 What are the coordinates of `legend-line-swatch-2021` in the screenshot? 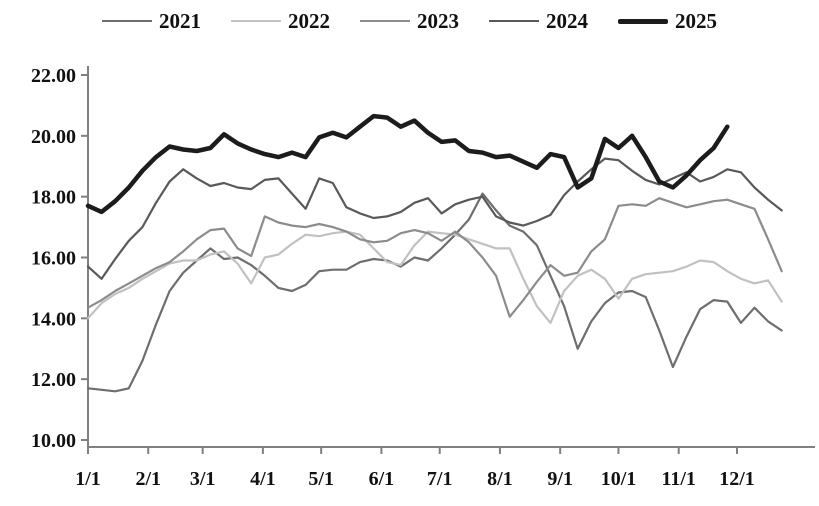 It's located at (127, 21).